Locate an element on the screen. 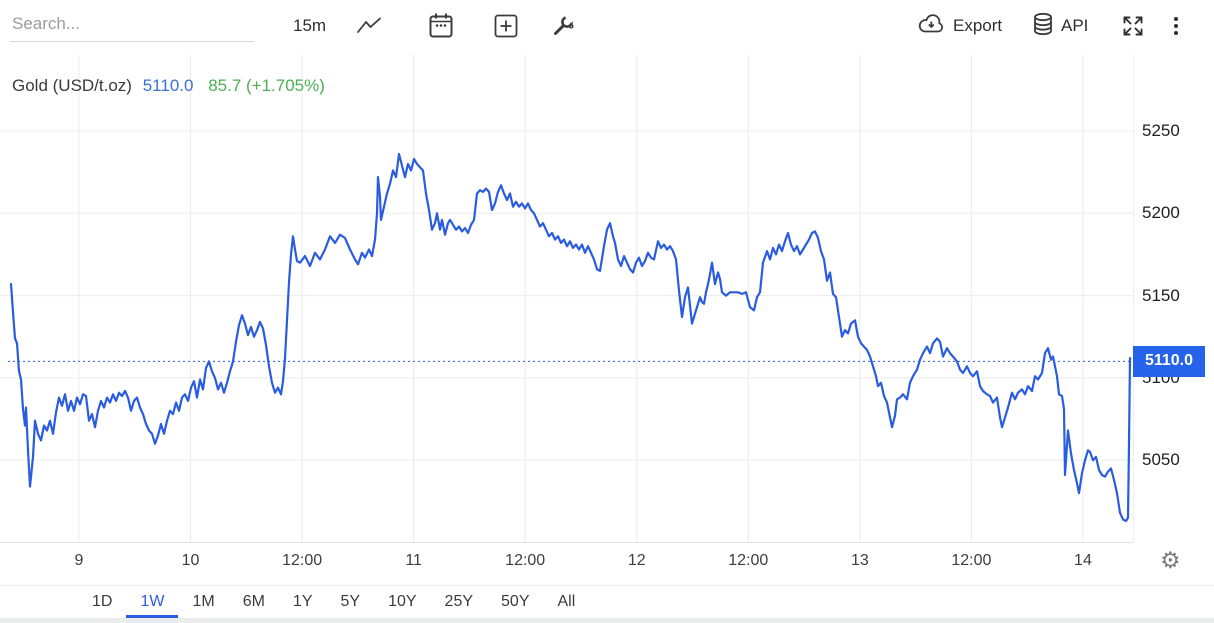 The image size is (1214, 623). search-field-wrap is located at coordinates (132, 25).